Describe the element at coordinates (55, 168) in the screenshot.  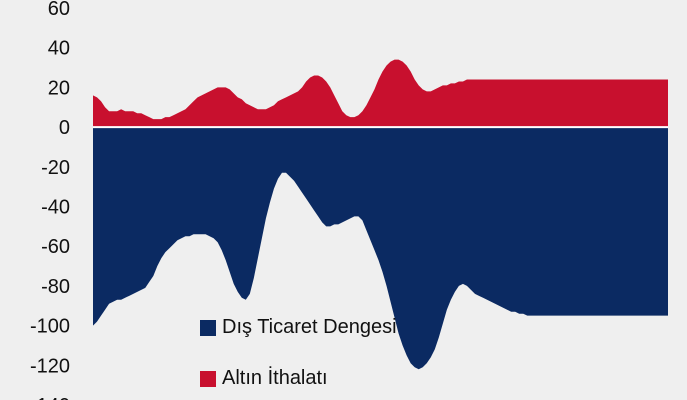
I see `y-tick-label: -20` at that location.